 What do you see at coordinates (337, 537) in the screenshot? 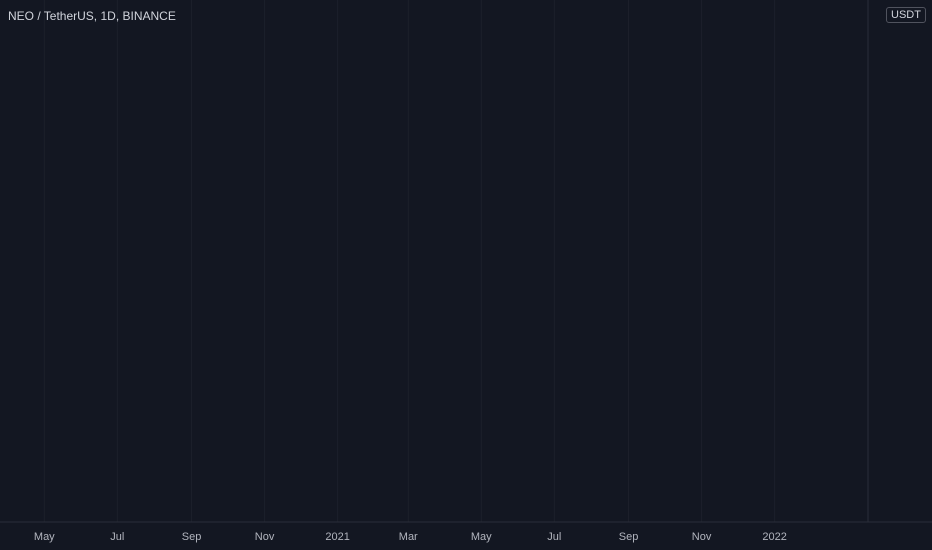
I see `time-tick-label: 2021` at bounding box center [337, 537].